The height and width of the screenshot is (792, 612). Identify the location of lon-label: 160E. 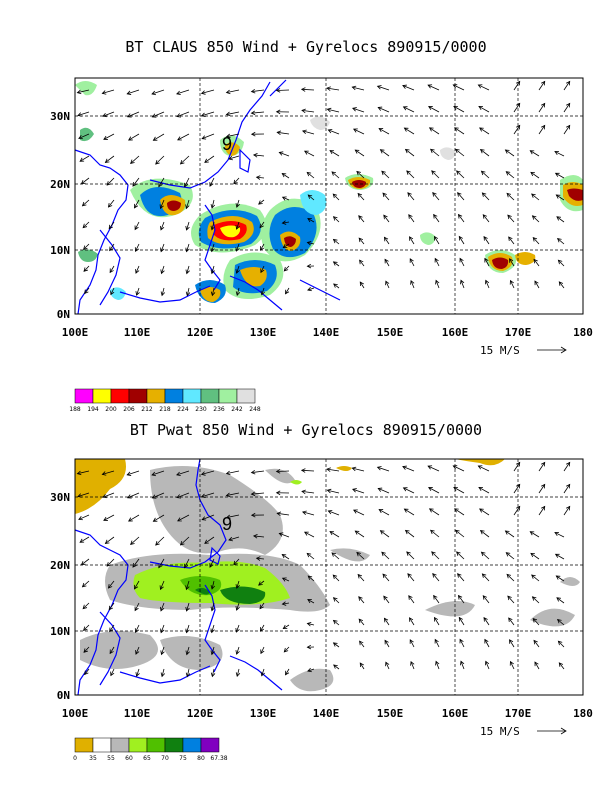
(455, 332).